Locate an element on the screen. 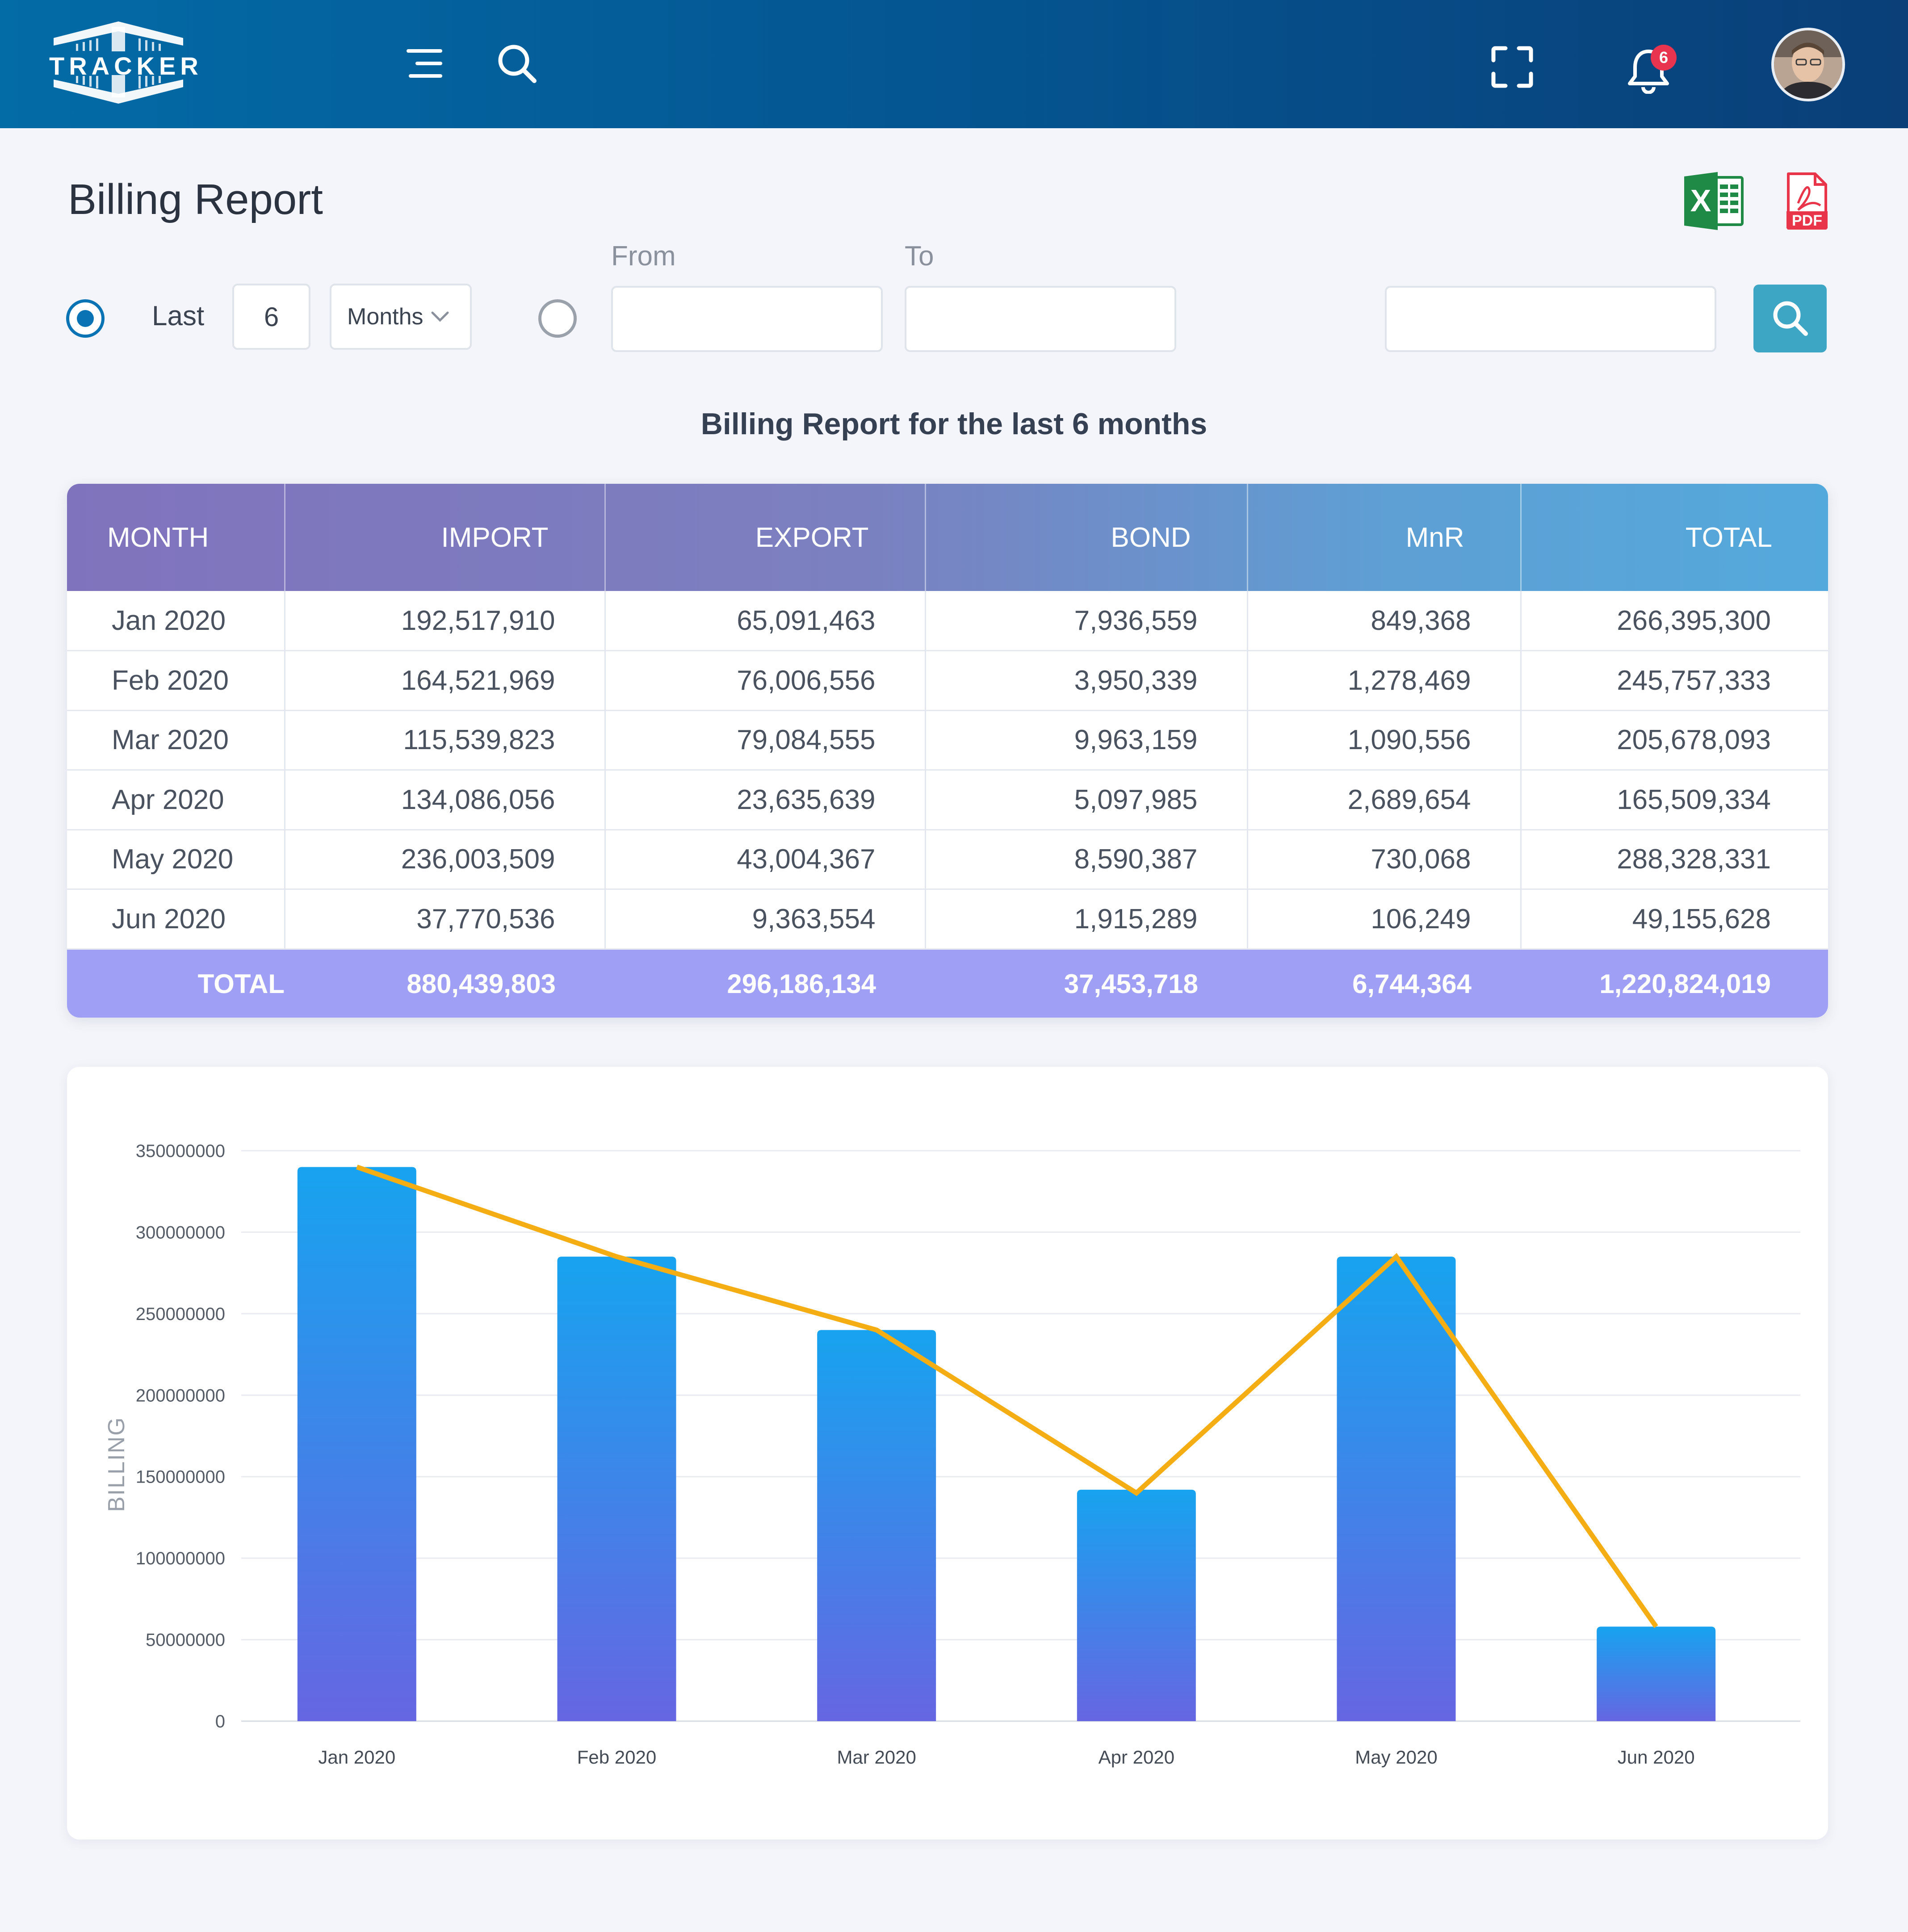 Image resolution: width=1908 pixels, height=1932 pixels. cell-mnr: 1,278,469 is located at coordinates (1384, 680).